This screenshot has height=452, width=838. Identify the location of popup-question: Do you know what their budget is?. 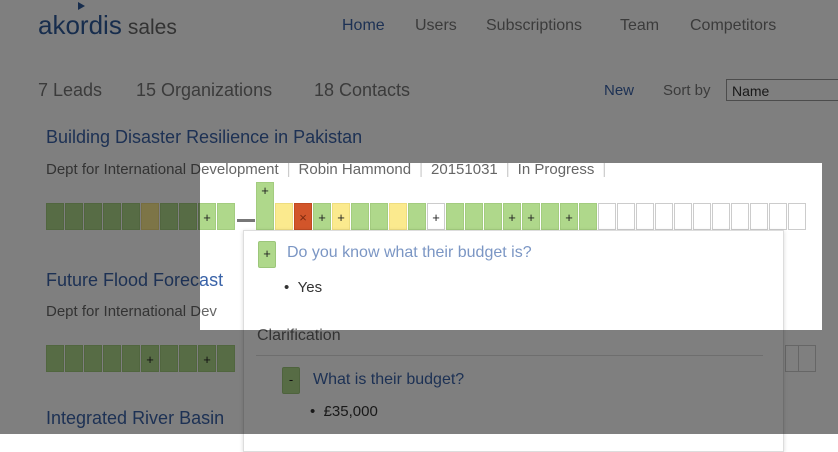
(409, 252).